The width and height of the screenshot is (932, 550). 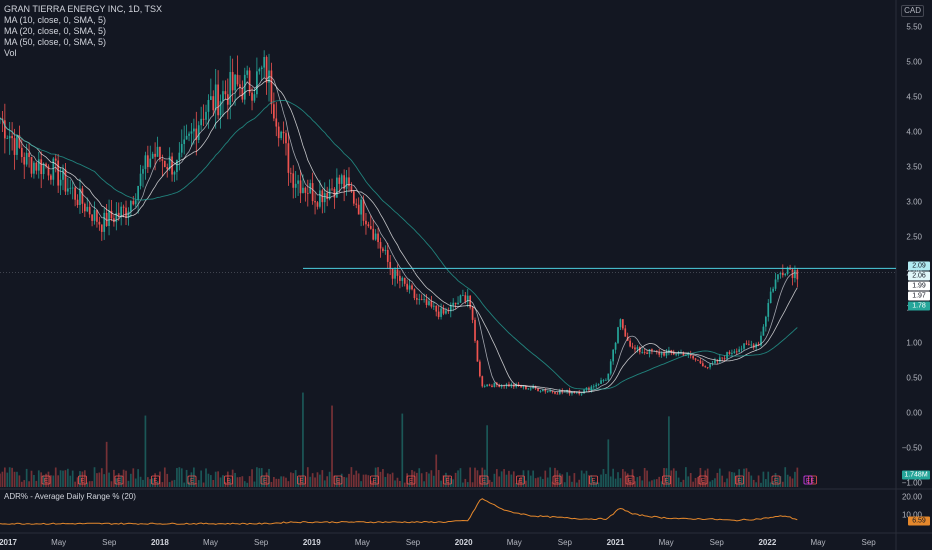 I want to click on ma20-legend: MA (20, close, 0, SMA, 5), so click(x=55, y=31).